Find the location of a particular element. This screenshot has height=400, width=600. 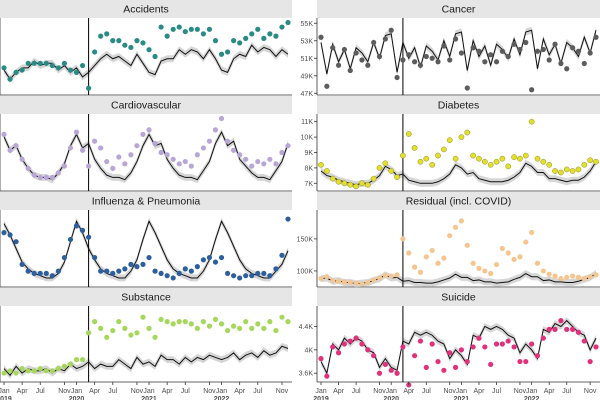

year-label: 2020 is located at coordinates (77, 398).